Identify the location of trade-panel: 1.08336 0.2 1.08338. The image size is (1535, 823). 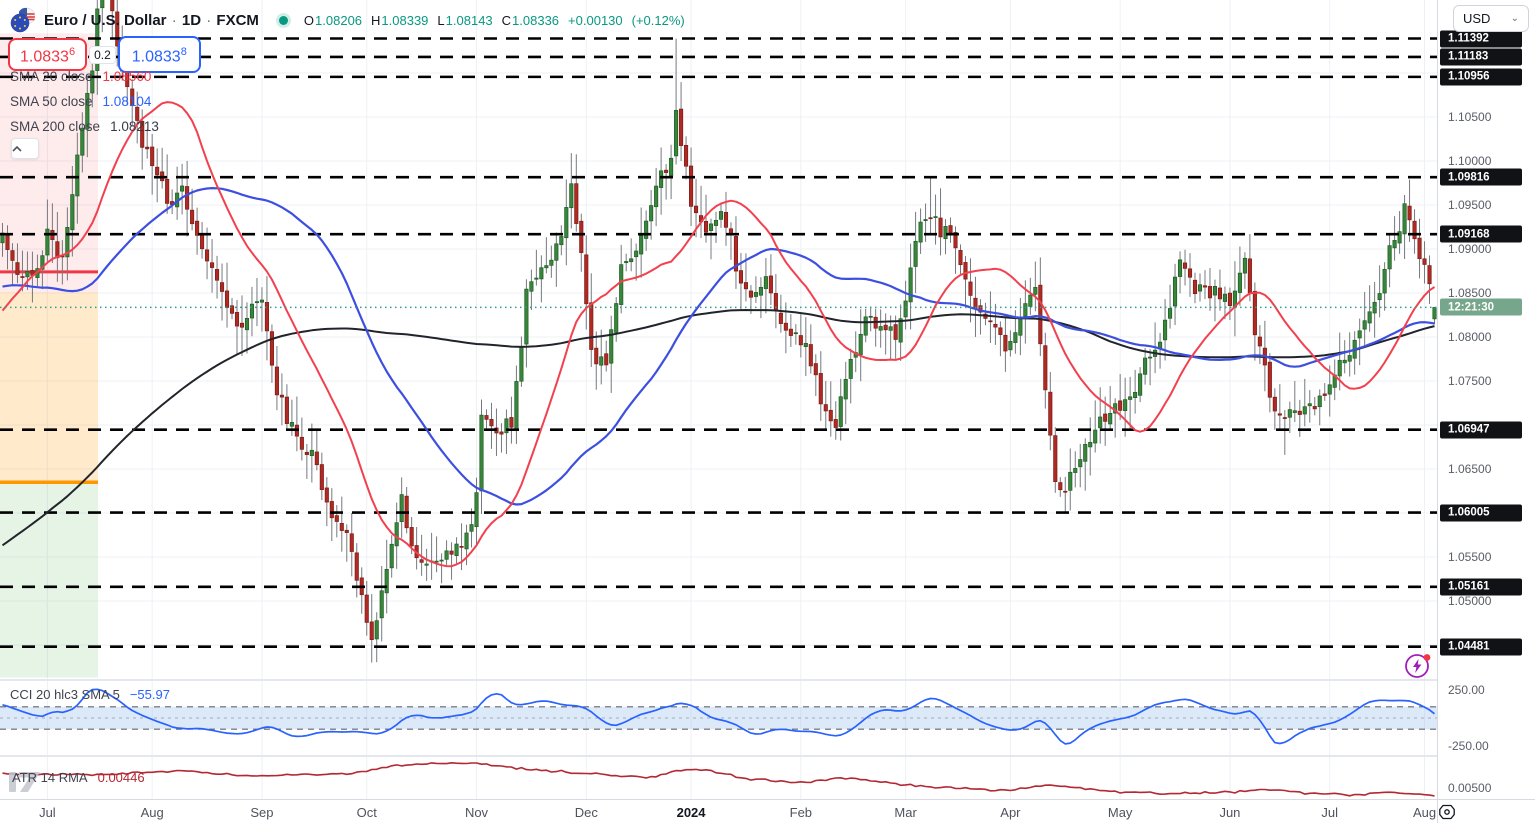
(104, 55).